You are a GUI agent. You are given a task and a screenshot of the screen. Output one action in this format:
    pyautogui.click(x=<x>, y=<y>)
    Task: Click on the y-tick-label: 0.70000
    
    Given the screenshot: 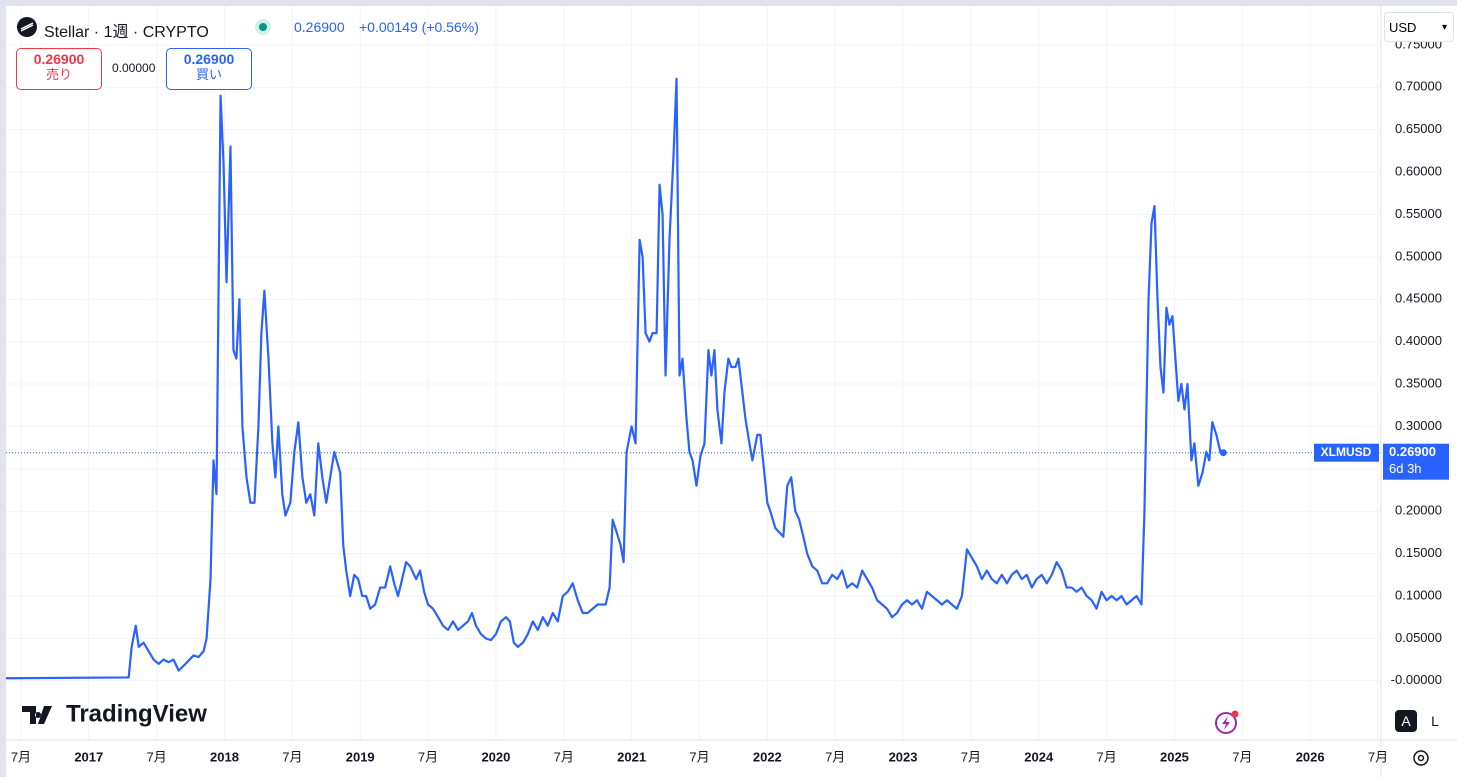 What is the action you would take?
    pyautogui.click(x=1418, y=86)
    